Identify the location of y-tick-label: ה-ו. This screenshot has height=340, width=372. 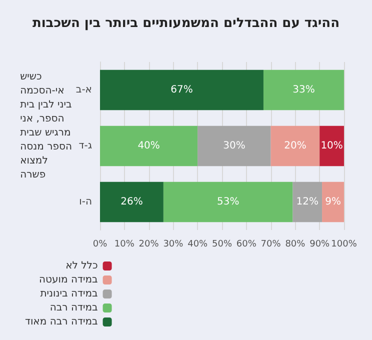
(85, 202).